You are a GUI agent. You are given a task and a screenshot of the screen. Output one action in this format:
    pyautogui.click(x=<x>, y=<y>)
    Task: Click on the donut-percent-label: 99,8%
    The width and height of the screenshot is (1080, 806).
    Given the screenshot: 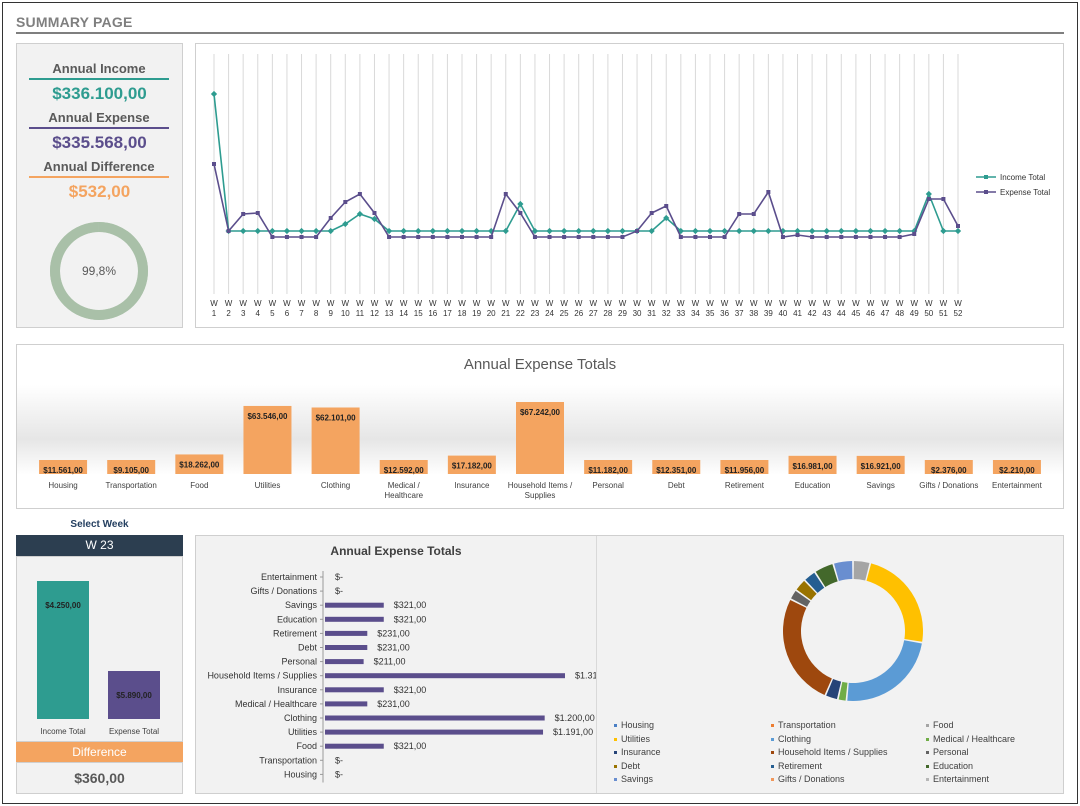 What is the action you would take?
    pyautogui.click(x=99, y=271)
    